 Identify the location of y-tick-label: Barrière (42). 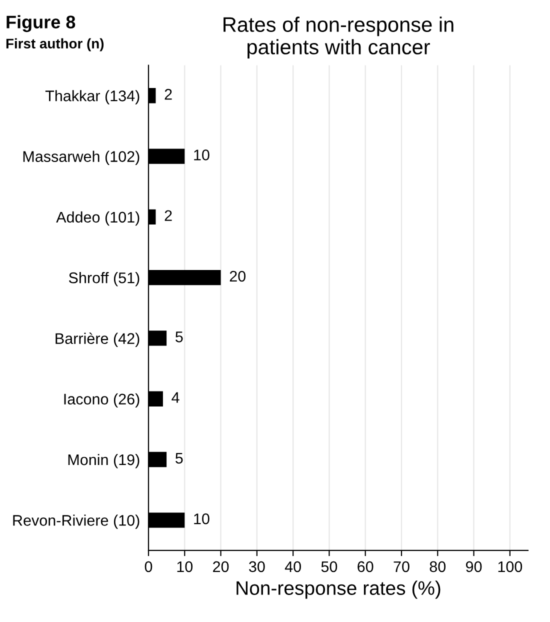
(98, 339).